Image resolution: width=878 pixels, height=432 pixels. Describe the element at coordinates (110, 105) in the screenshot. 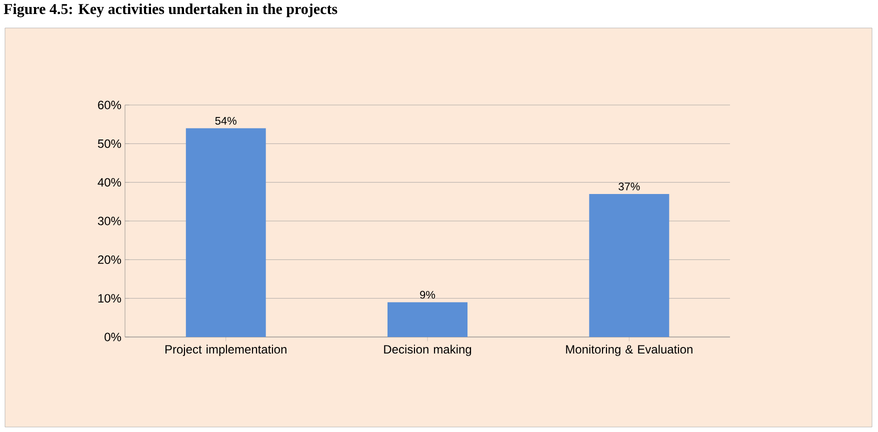

I see `y-tick-label: 60%` at that location.